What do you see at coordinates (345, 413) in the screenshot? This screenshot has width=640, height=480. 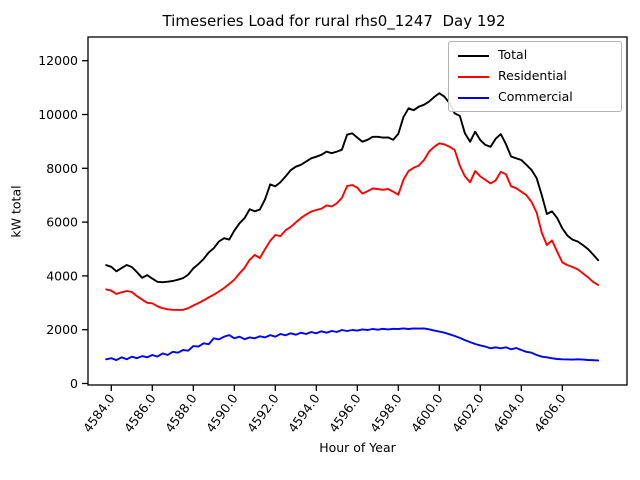 I see `x-tick-label: 4596.0` at bounding box center [345, 413].